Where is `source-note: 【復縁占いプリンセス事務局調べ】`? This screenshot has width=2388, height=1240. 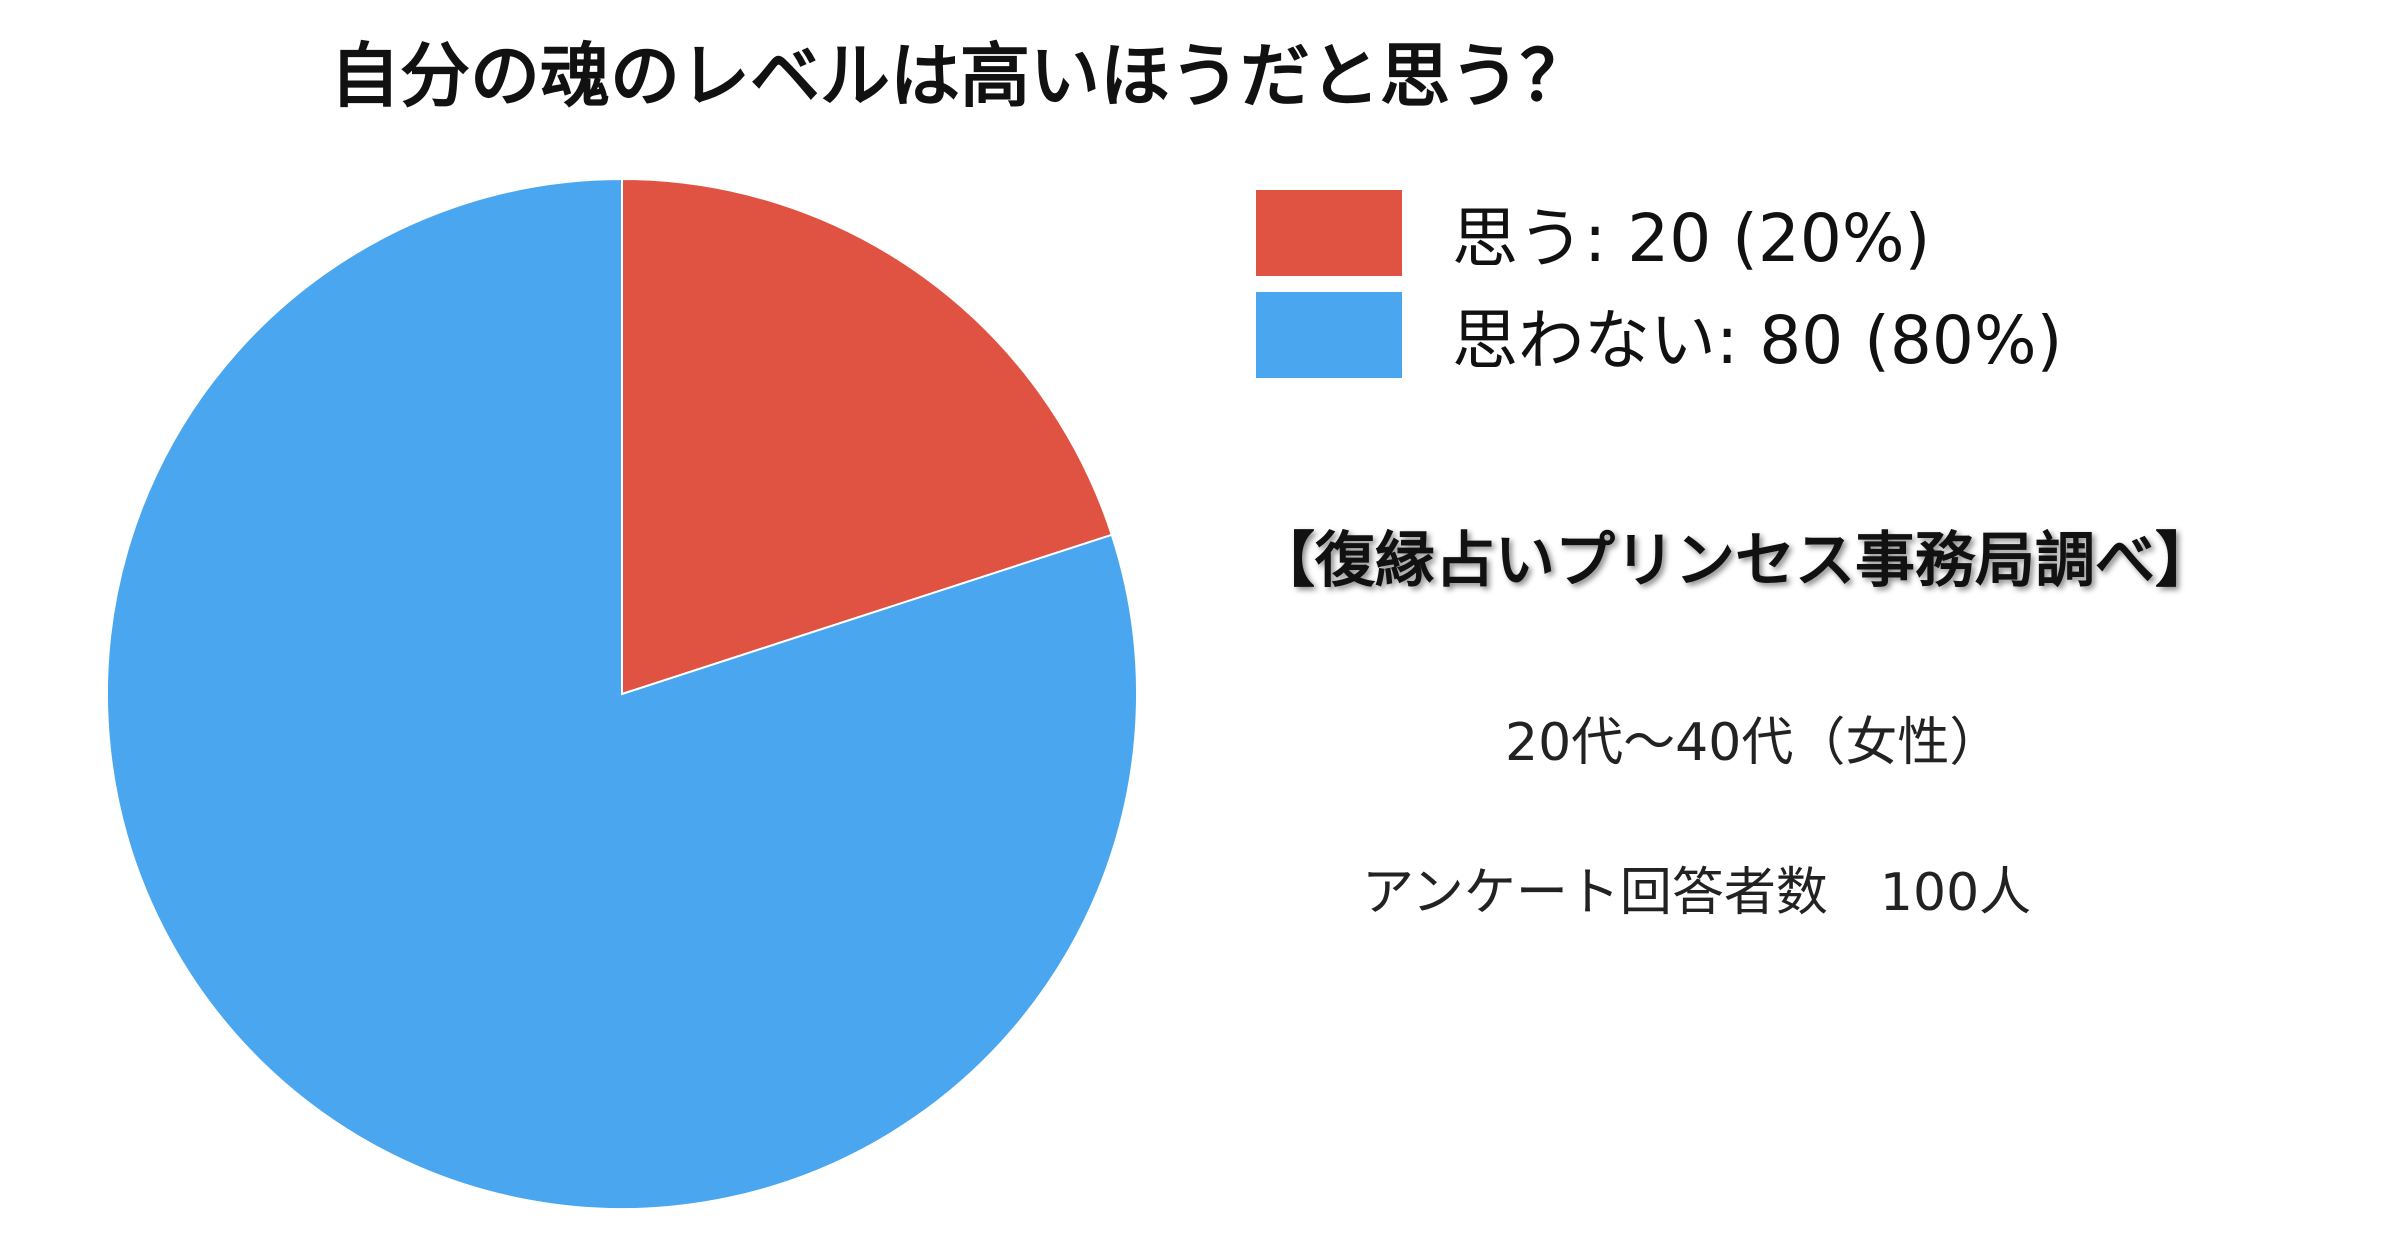 source-note: 【復縁占いプリンセス事務局調べ】 is located at coordinates (1735, 561).